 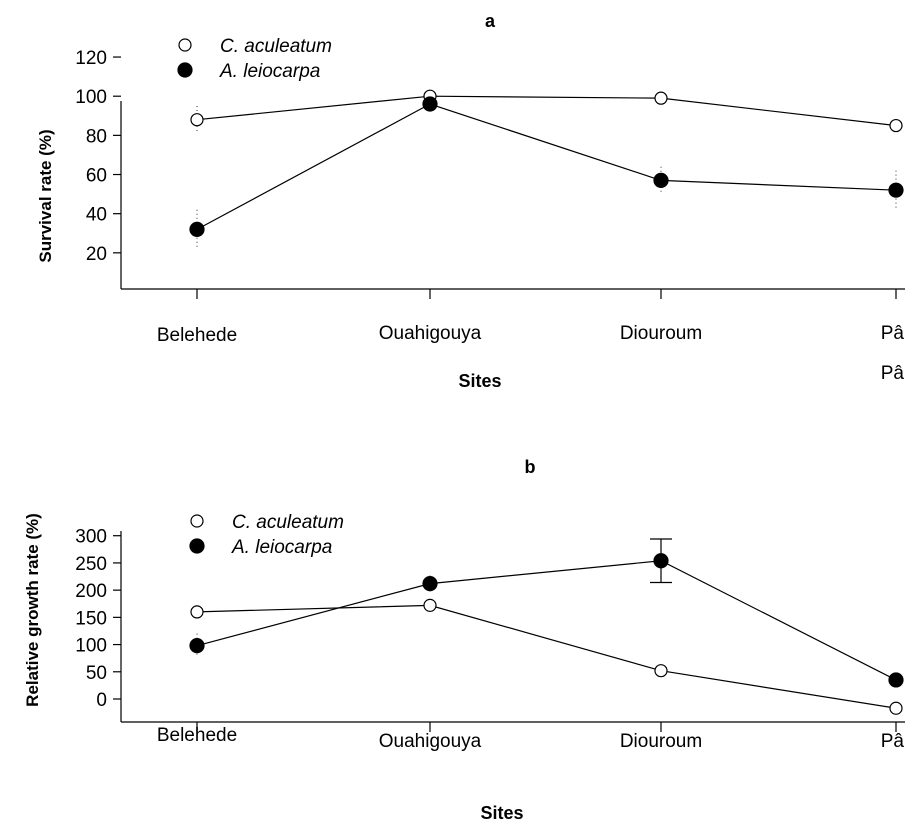 What do you see at coordinates (546, 111) in the screenshot?
I see `panel-a-series-line-c-aculeatum` at bounding box center [546, 111].